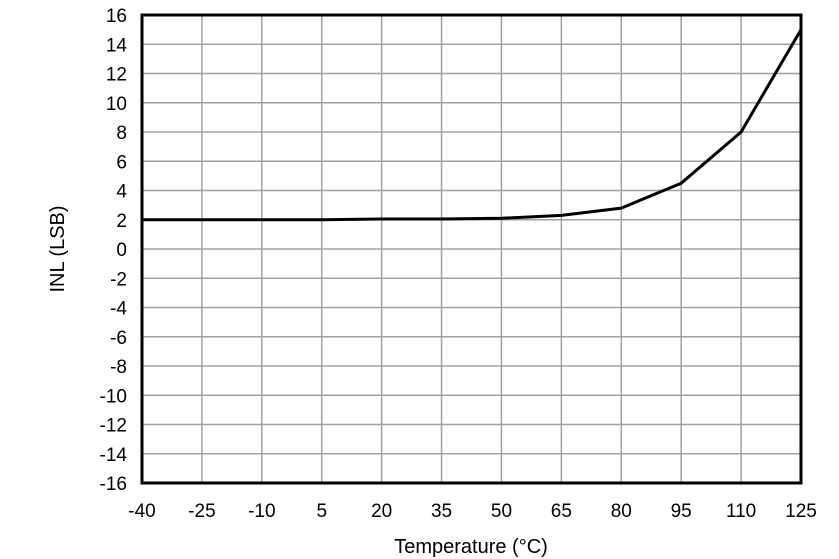 The width and height of the screenshot is (839, 559). I want to click on y-axis-label: INL (LSB), so click(58, 248).